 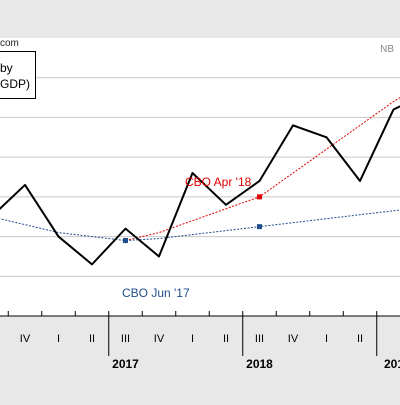 I want to click on legend-box: by GDP), so click(x=18, y=75).